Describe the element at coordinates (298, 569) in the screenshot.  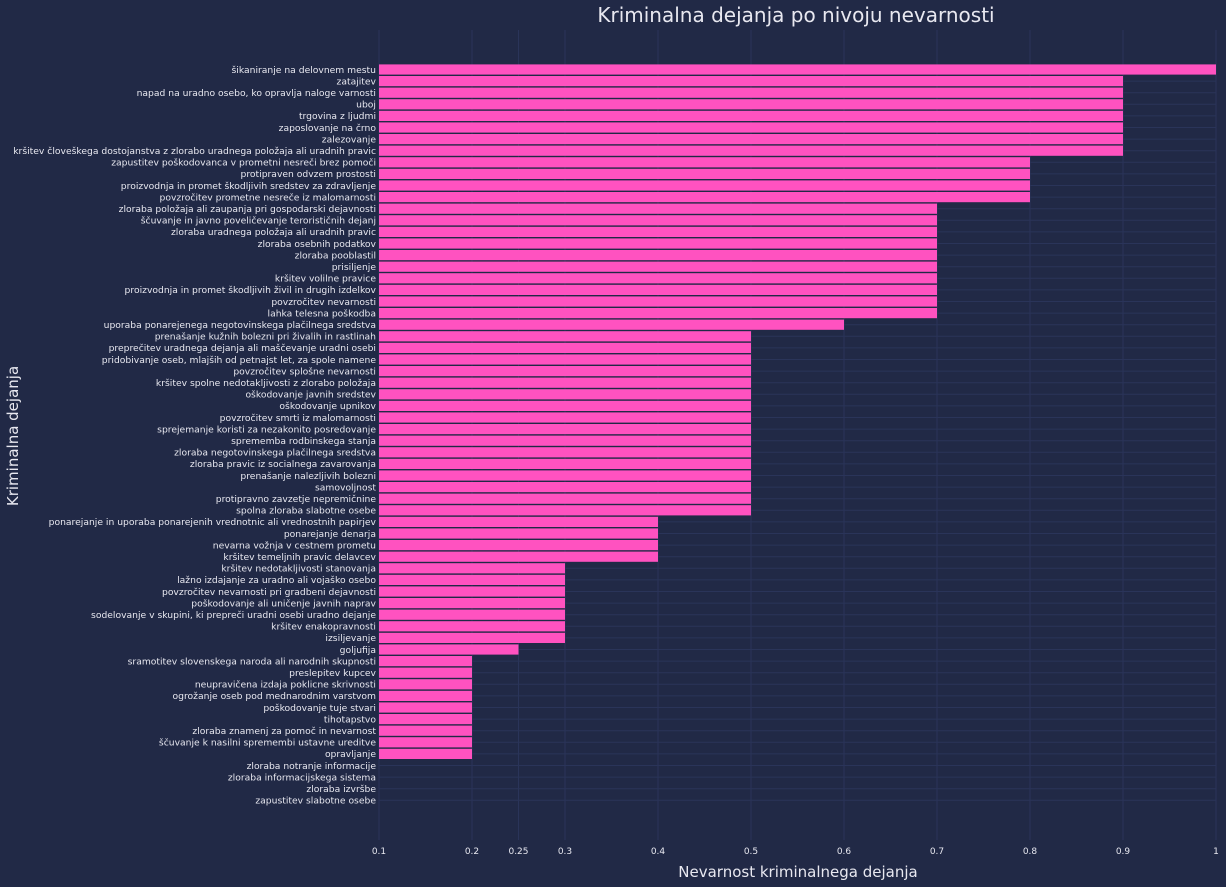
I see `category-label: kršitev nedotakljivosti stanovanja` at that location.